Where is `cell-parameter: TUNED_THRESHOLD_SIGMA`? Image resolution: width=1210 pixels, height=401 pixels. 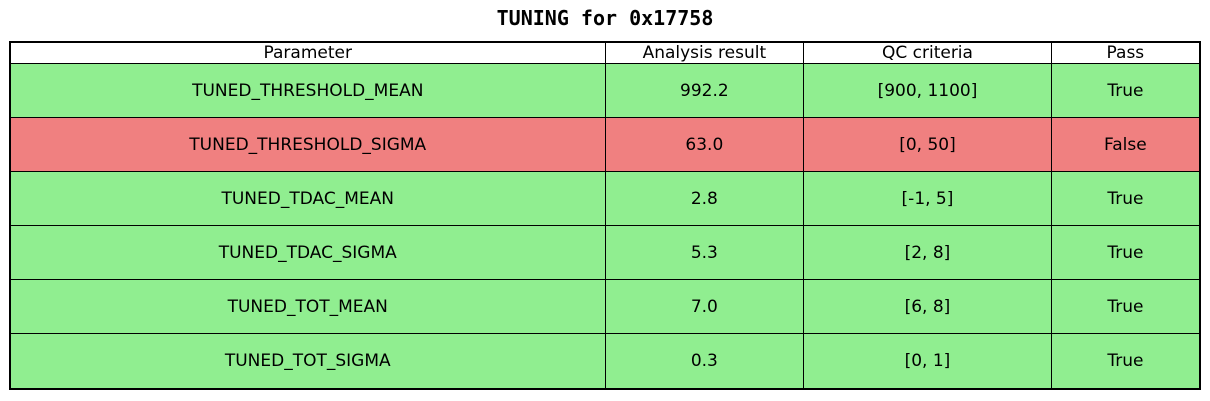
cell-parameter: TUNED_THRESHOLD_SIGMA is located at coordinates (307, 145).